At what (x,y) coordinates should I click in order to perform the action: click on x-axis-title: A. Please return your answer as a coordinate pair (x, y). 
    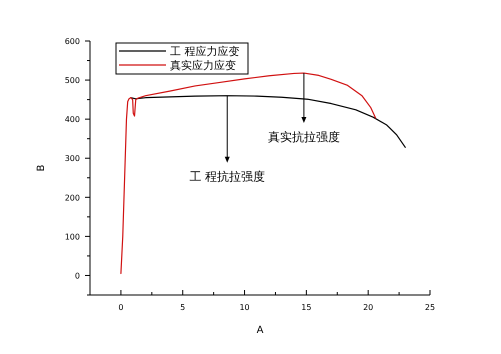
    Looking at the image, I should click on (260, 330).